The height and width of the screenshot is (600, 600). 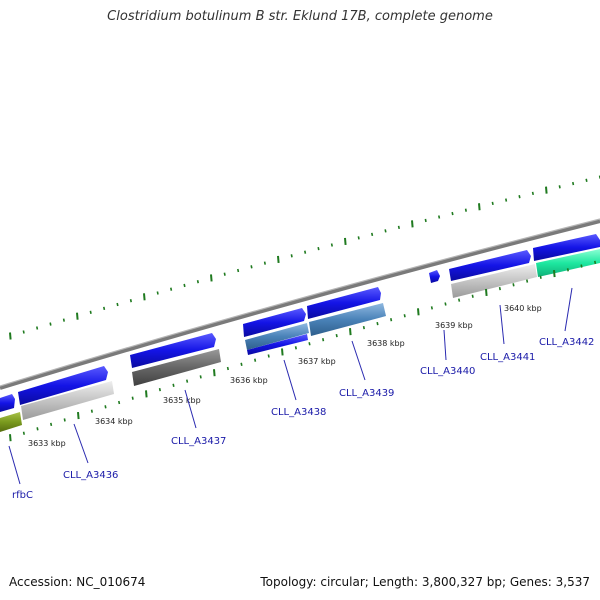 I want to click on tick-label: 3637 kbp, so click(x=317, y=361).